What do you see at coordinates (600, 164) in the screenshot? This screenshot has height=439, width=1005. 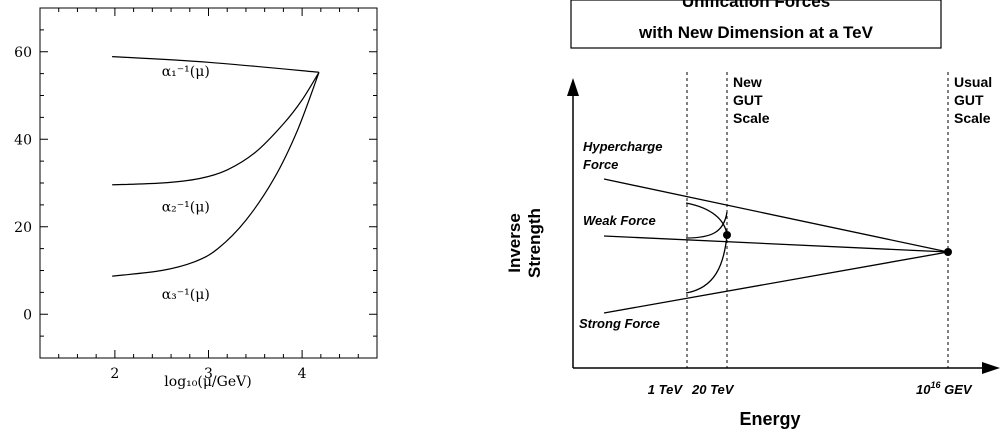 I see `hypercharge-label-line-2: Force` at bounding box center [600, 164].